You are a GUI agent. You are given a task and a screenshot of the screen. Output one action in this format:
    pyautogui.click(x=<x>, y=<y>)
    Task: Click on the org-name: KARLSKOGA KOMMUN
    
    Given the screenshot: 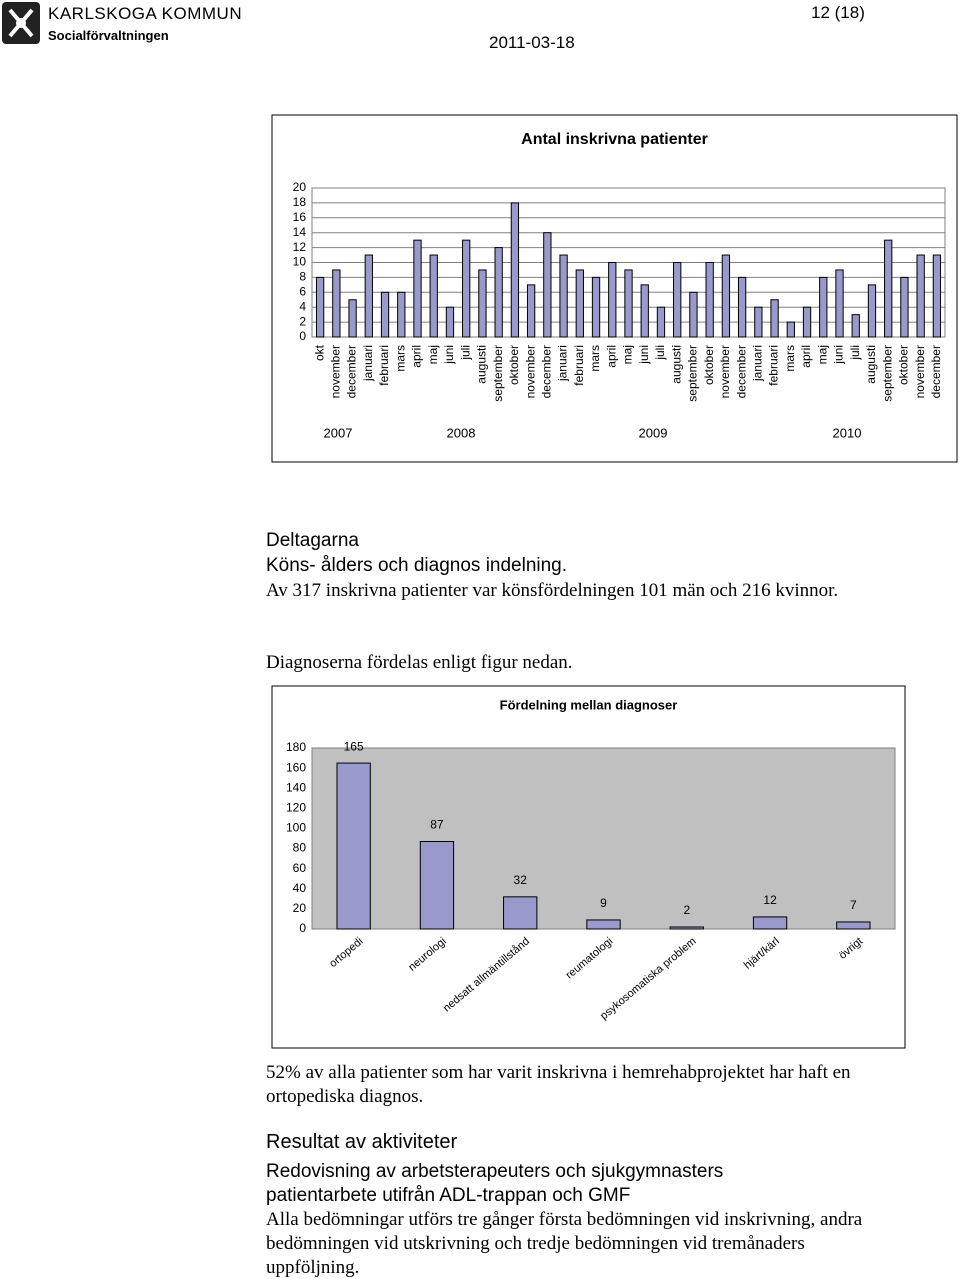 What is the action you would take?
    pyautogui.click(x=145, y=13)
    